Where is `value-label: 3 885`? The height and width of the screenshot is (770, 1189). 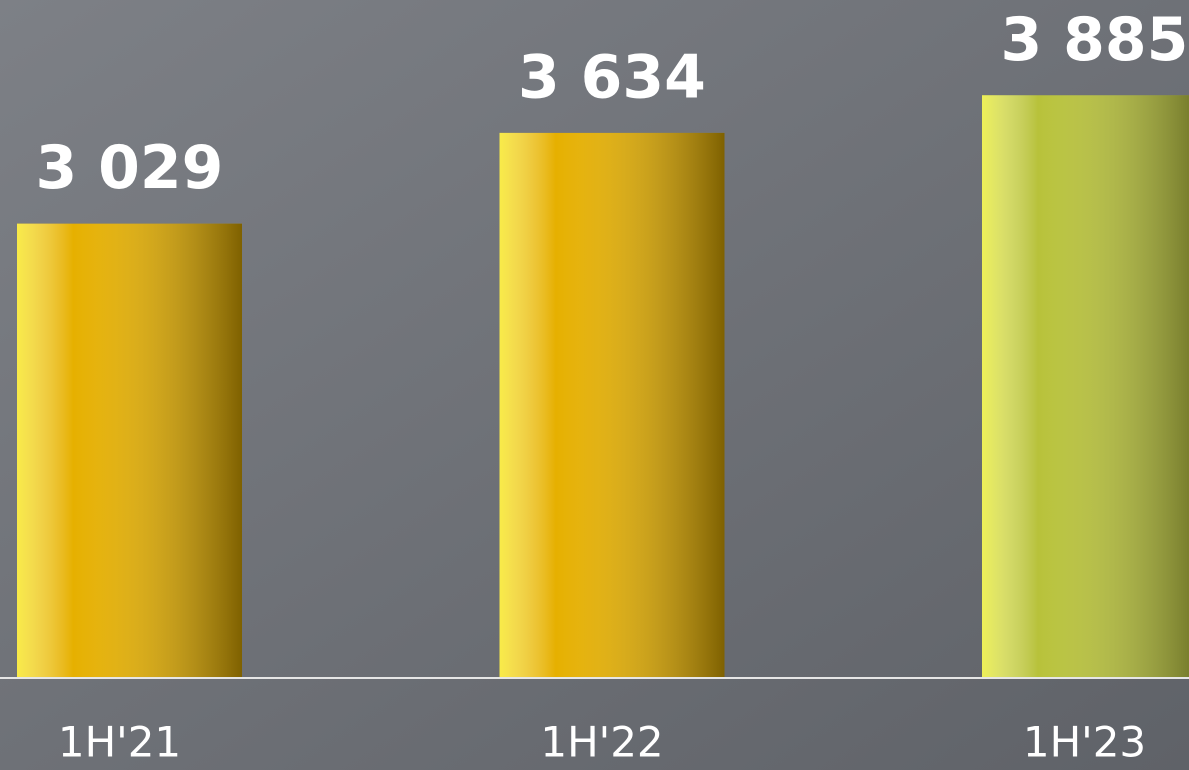
value-label: 3 885 is located at coordinates (1095, 40).